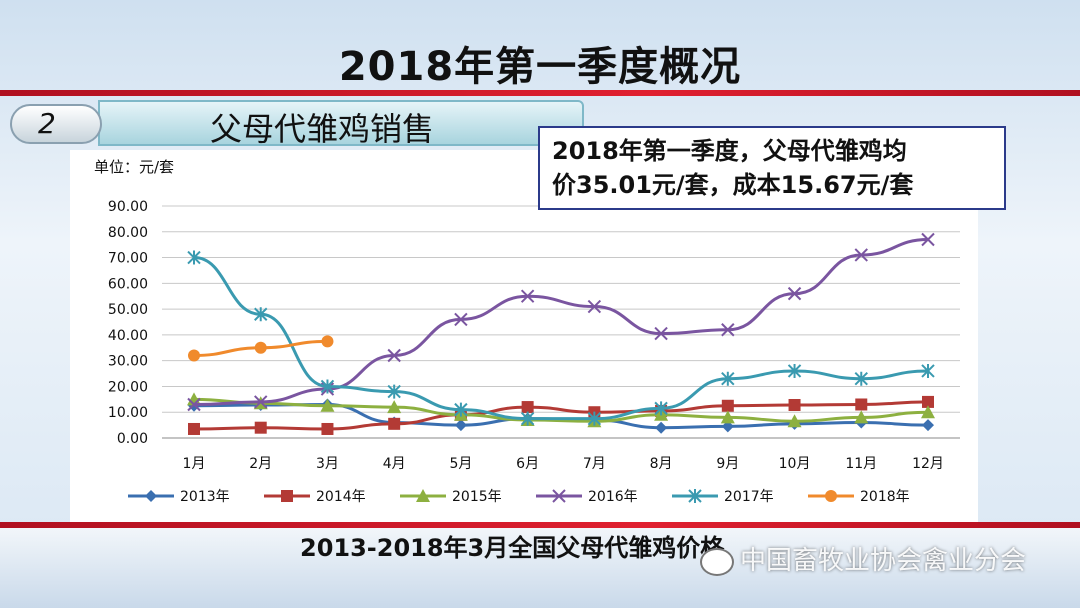 The width and height of the screenshot is (1080, 608). What do you see at coordinates (460, 464) in the screenshot?
I see `x-tick-label: 5月` at bounding box center [460, 464].